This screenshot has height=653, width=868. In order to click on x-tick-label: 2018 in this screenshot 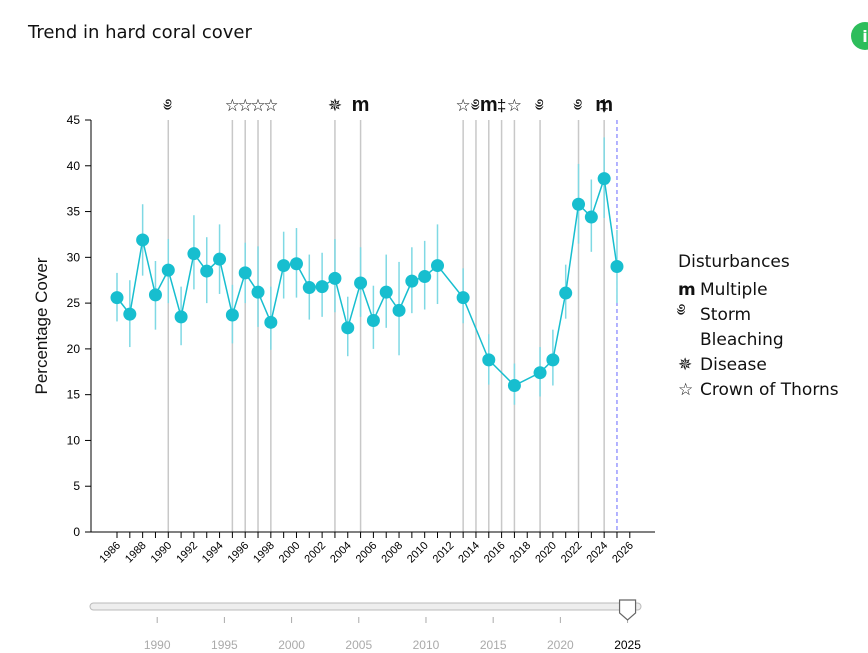, I will do `click(521, 553)`.